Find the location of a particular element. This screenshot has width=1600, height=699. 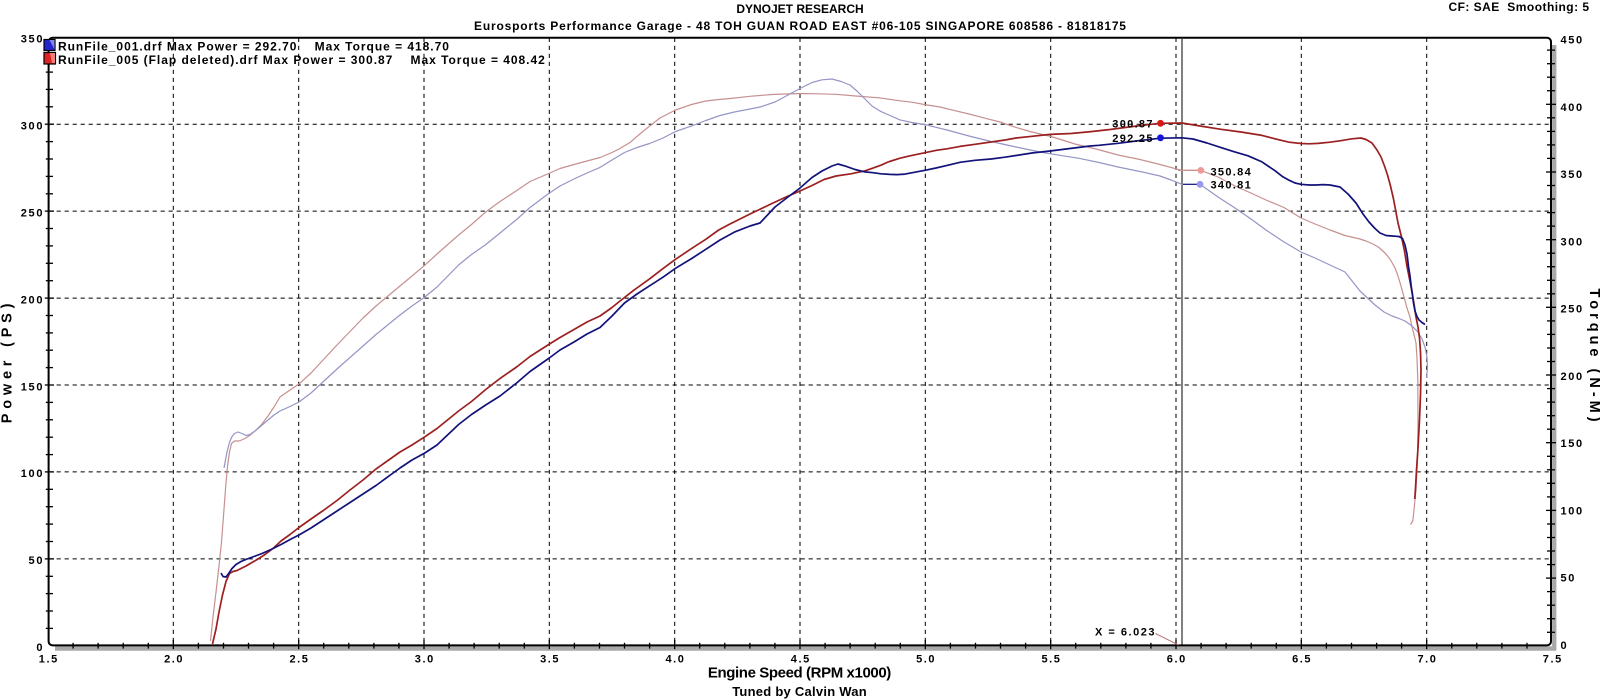

svg-text: 3.5 is located at coordinates (550, 660).